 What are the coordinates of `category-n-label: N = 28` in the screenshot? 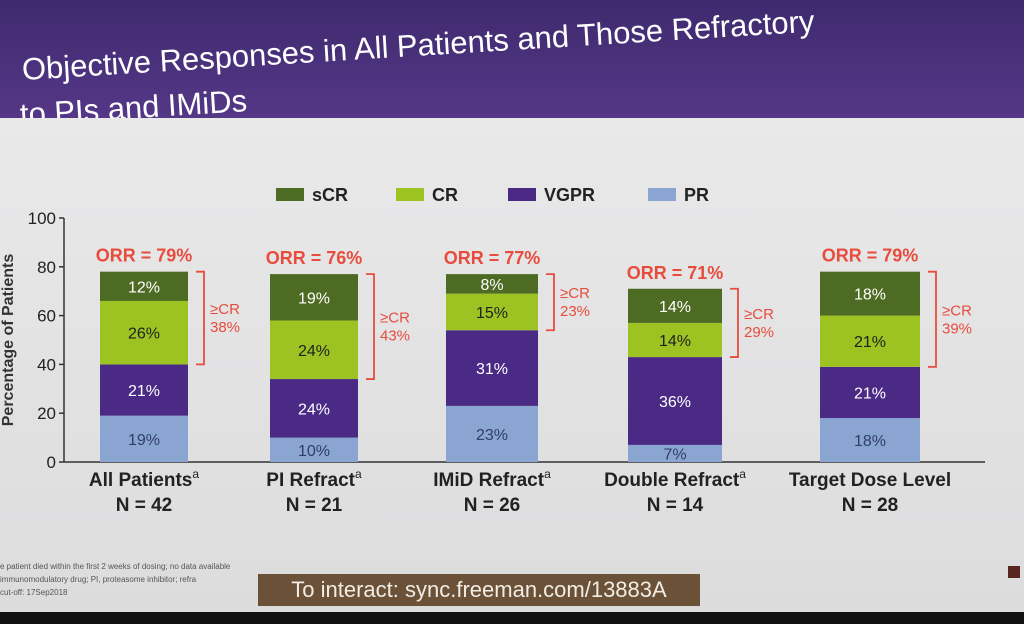 It's located at (870, 505).